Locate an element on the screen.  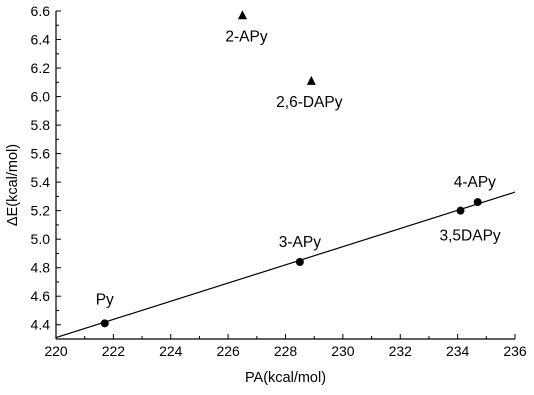
point-label: 3-APy is located at coordinates (300, 242).